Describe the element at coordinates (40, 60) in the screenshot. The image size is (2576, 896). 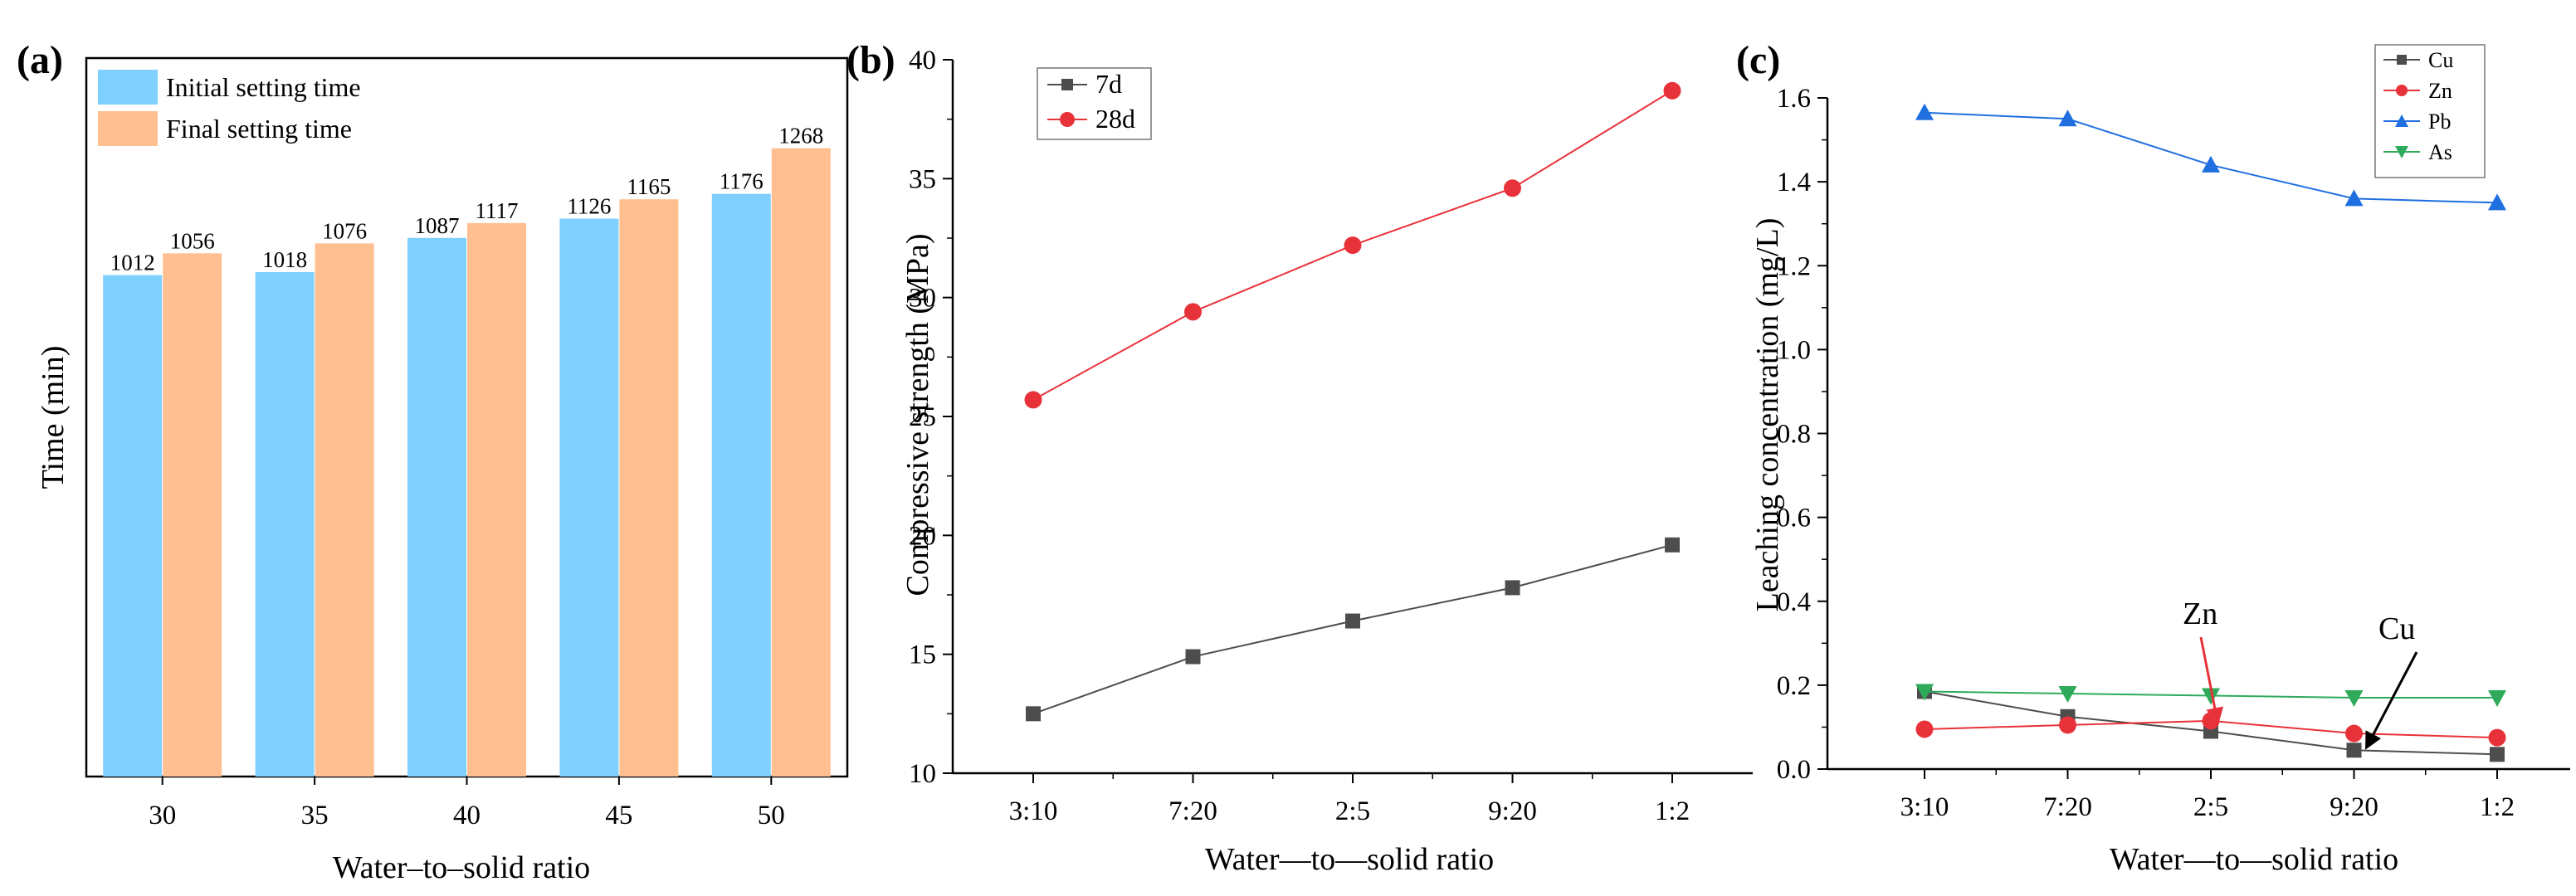
I see `panel-a-letter: (a)` at that location.